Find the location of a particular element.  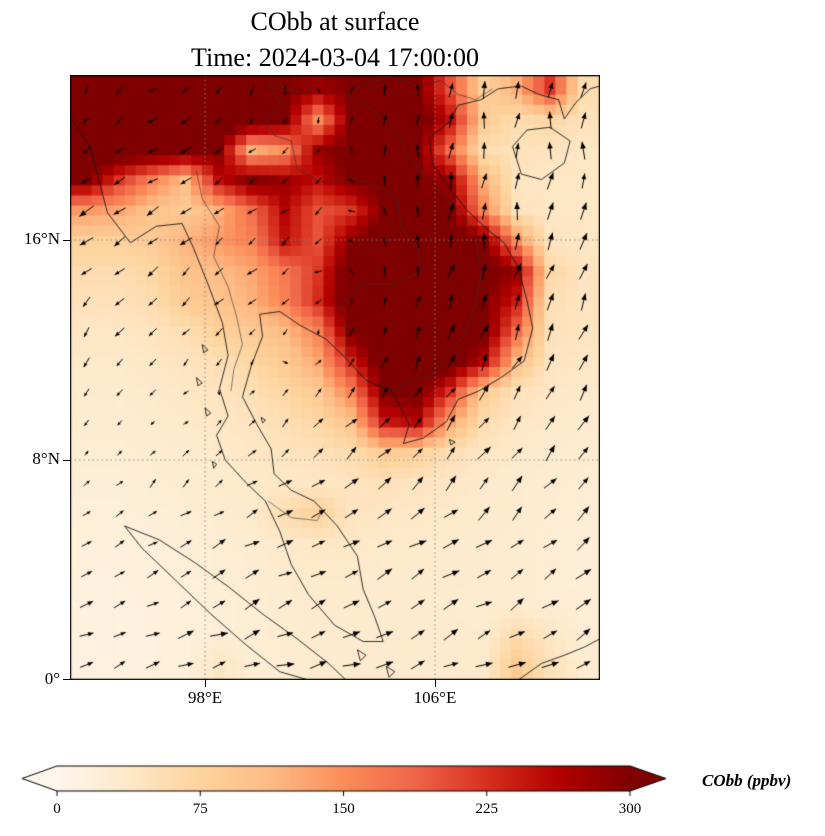

y-tick-label-0: 16°N is located at coordinates (41, 238).